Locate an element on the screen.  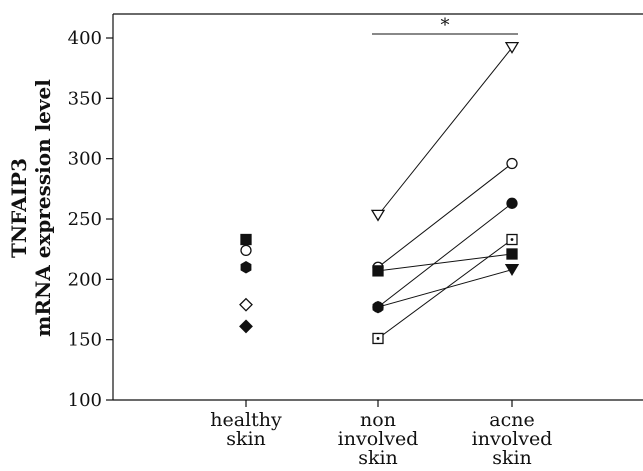
y-tick-label: 250 is located at coordinates (85, 219).